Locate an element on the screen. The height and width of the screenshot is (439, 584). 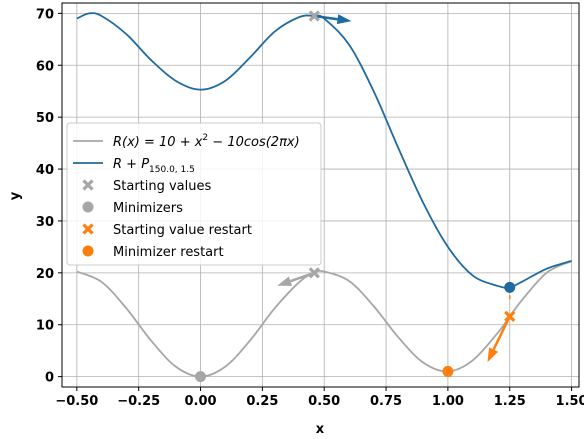
y-tick-label: 10 is located at coordinates (45, 326).